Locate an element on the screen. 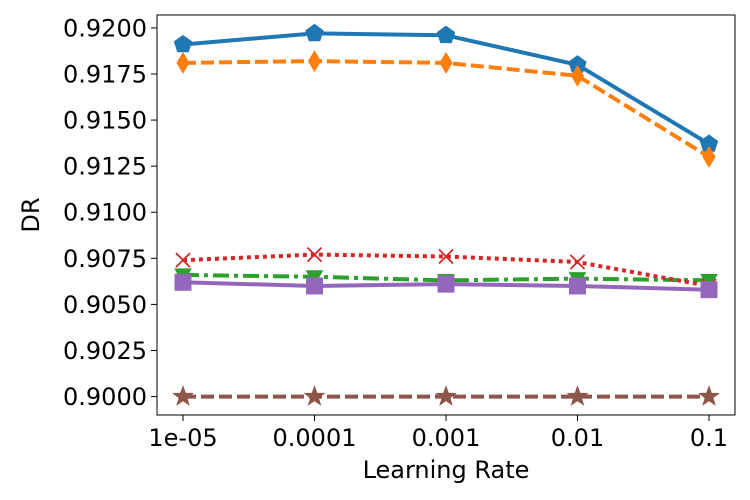 The width and height of the screenshot is (750, 500). x-tick-label: 1e-05 is located at coordinates (182, 438).